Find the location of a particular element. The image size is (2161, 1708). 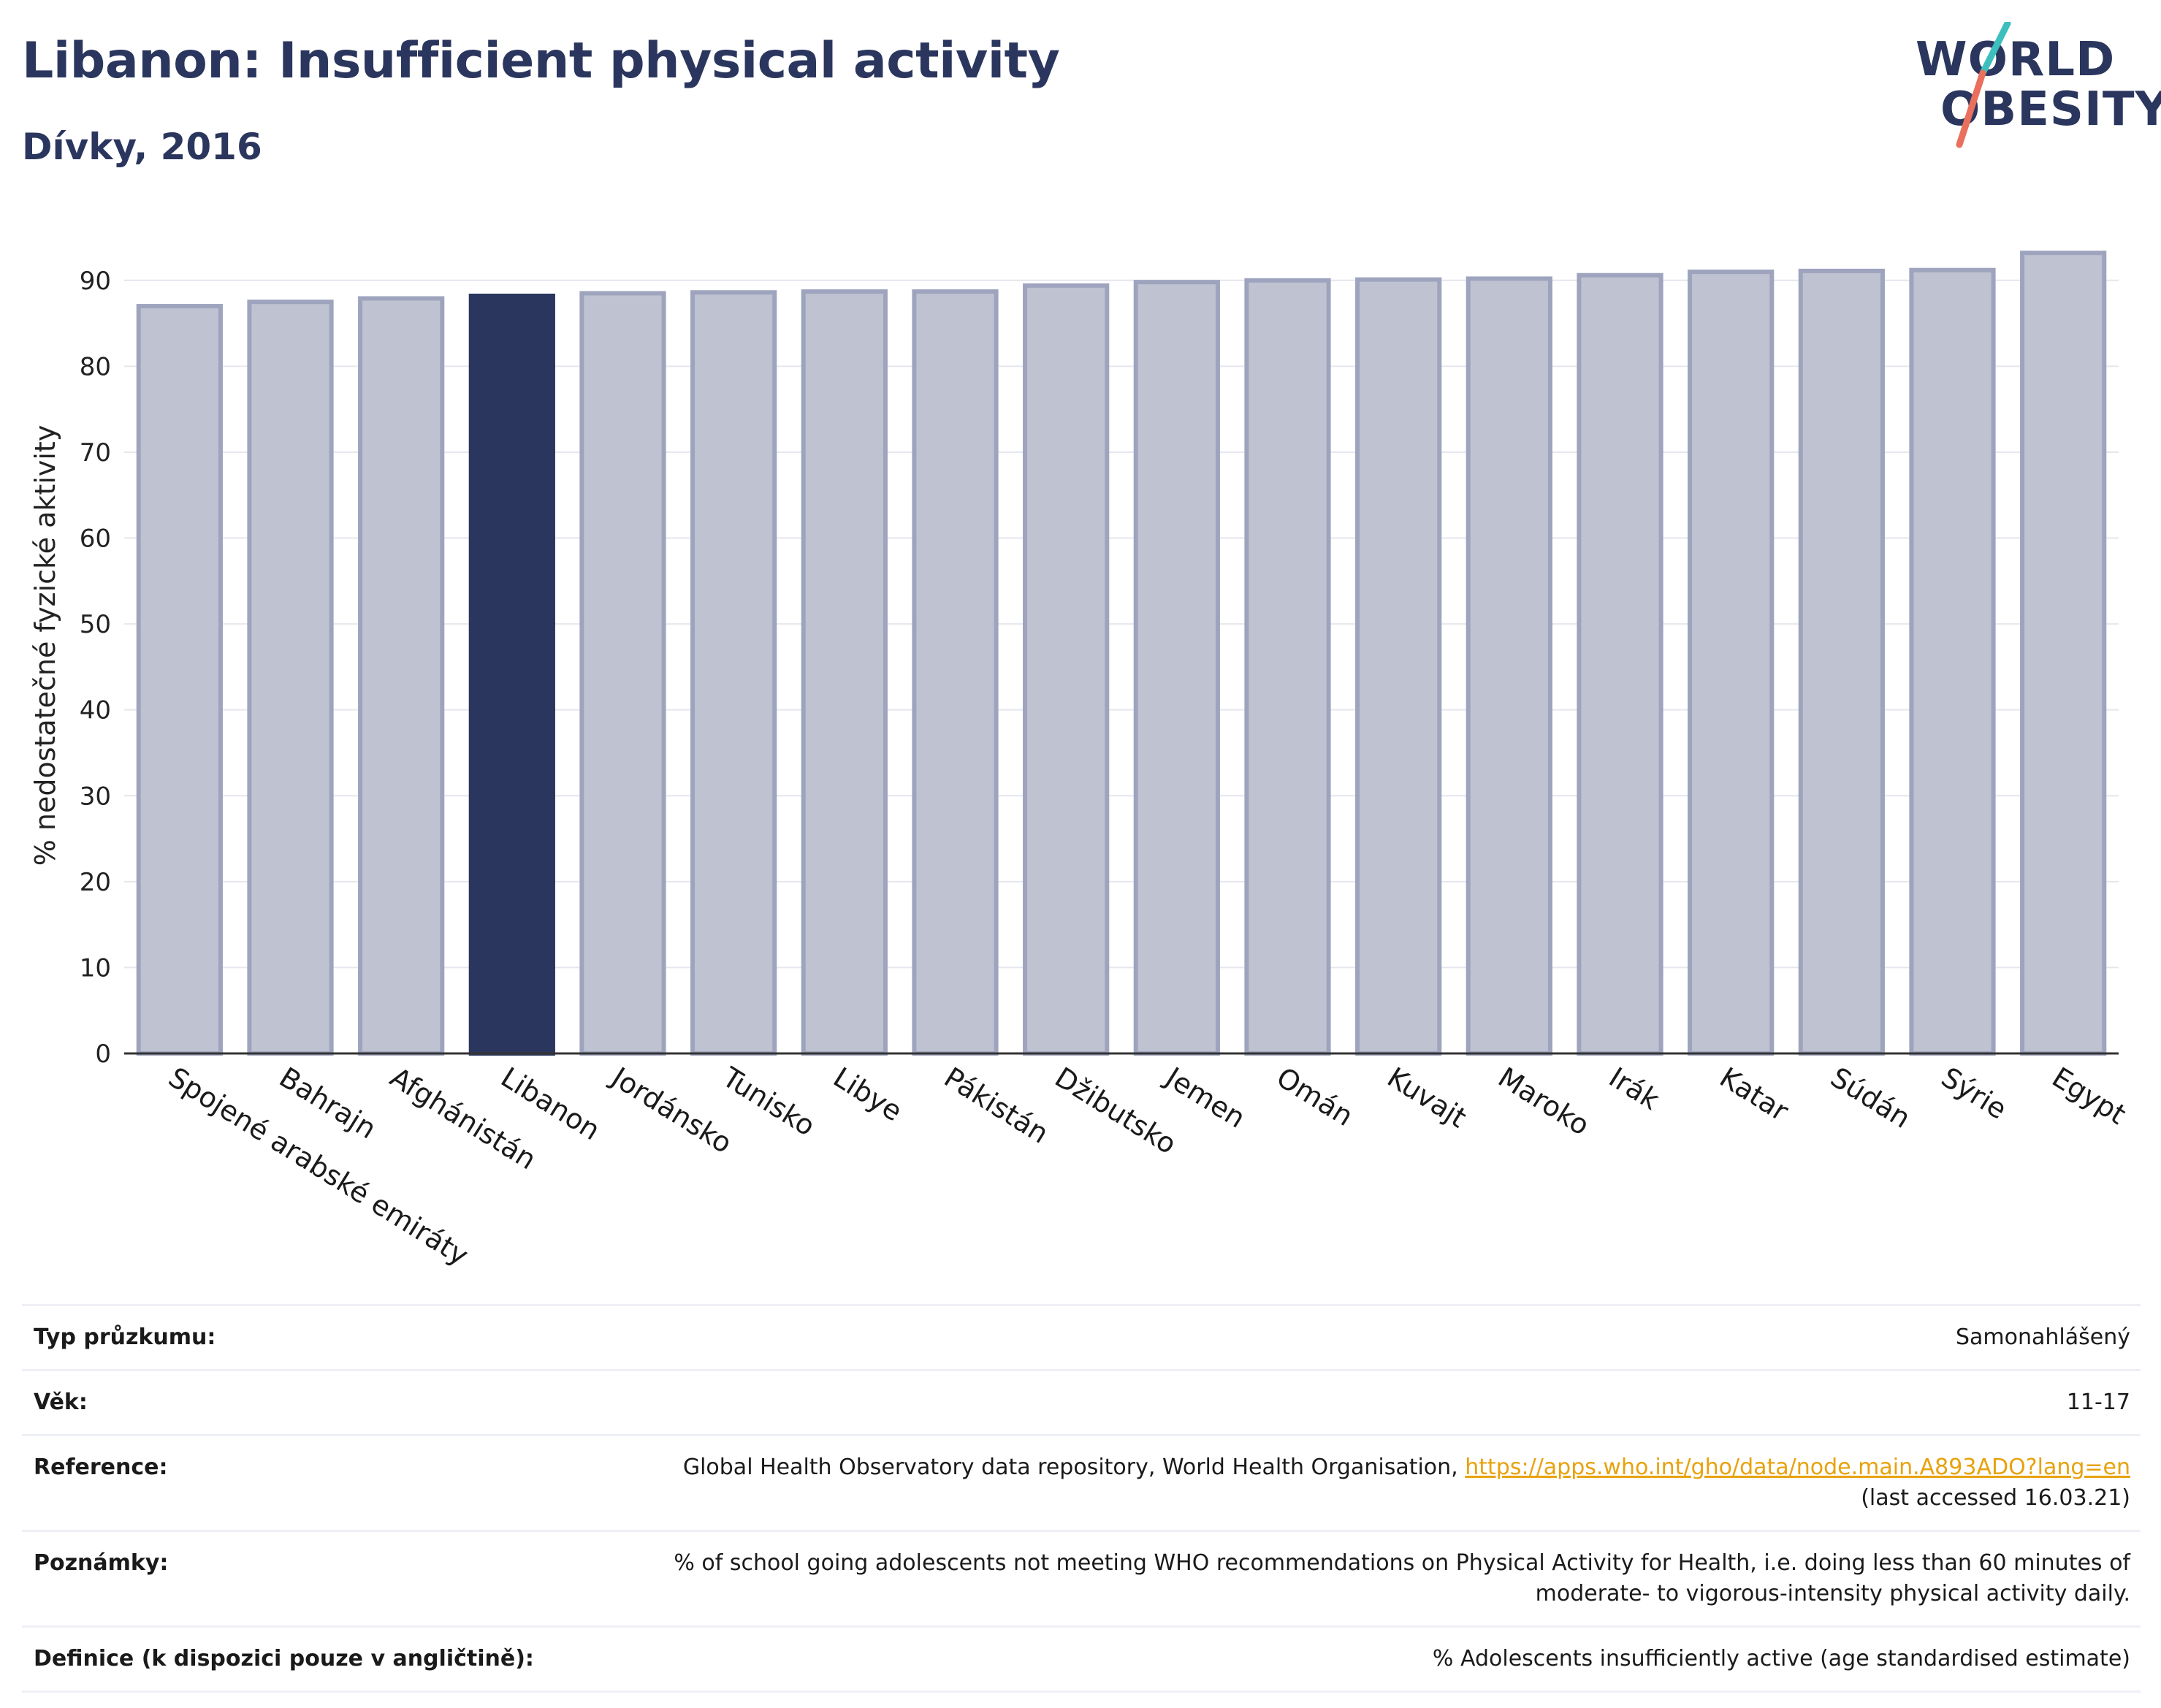

x-tick-label: Kuvajt is located at coordinates (1426, 1097).